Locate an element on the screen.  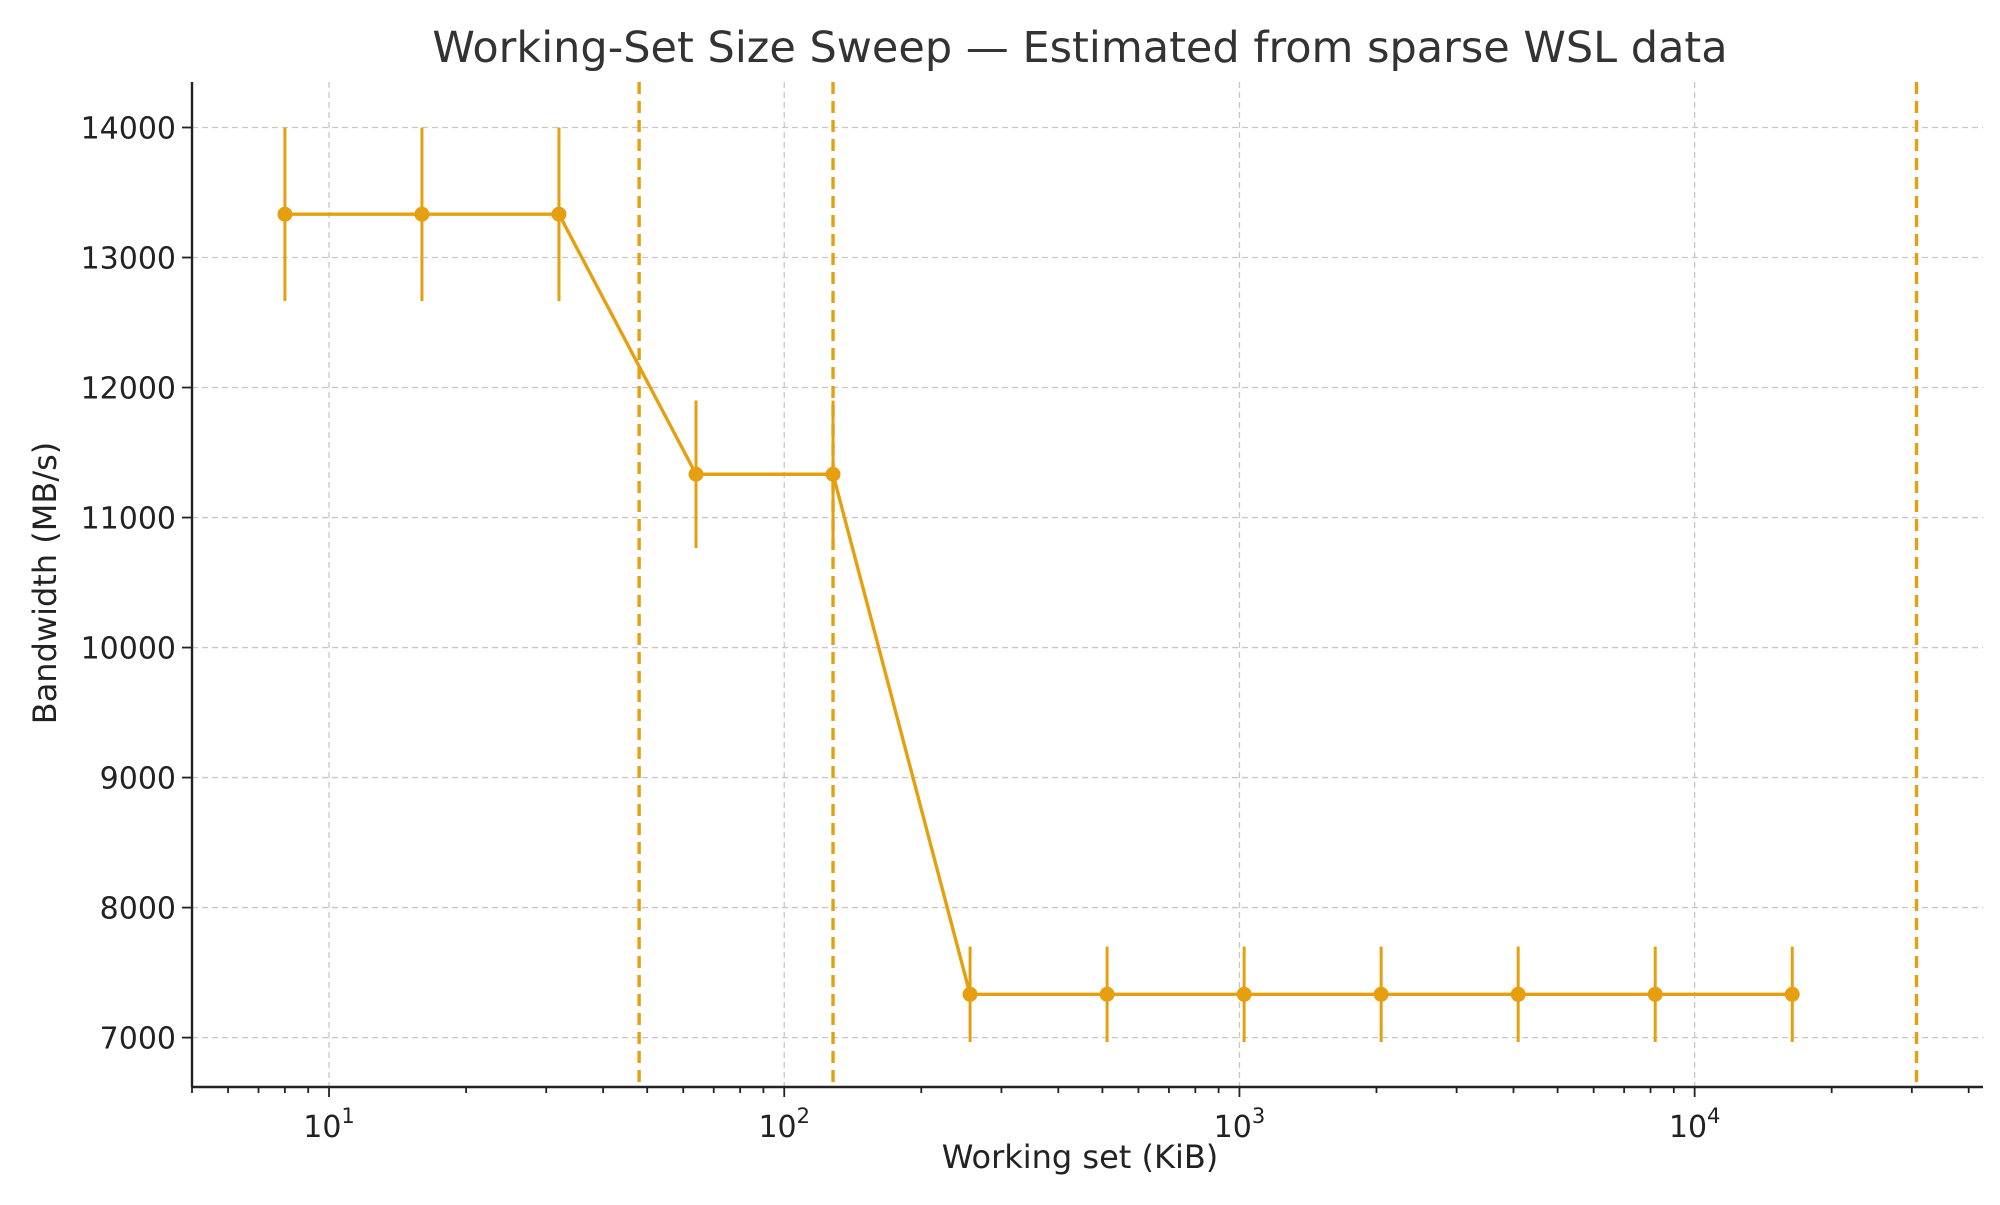
y-tick-label: 10000 is located at coordinates (128, 649).